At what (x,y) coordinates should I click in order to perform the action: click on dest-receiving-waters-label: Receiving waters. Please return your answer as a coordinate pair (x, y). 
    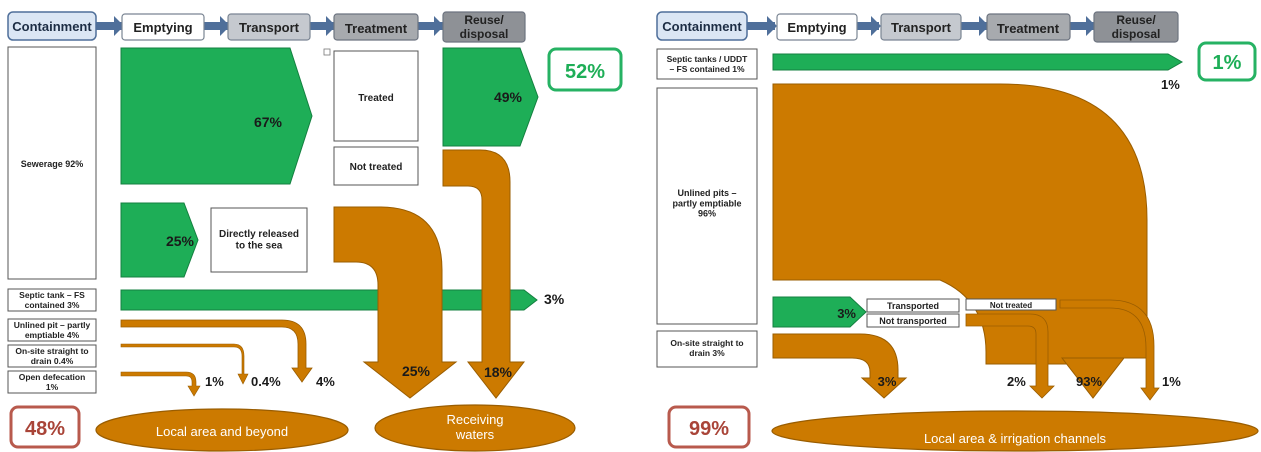
    Looking at the image, I should click on (474, 427).